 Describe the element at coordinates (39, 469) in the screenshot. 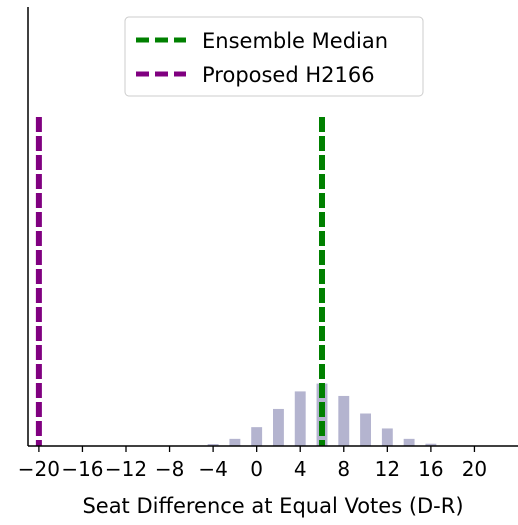

I see `x-tick-label: −20` at that location.